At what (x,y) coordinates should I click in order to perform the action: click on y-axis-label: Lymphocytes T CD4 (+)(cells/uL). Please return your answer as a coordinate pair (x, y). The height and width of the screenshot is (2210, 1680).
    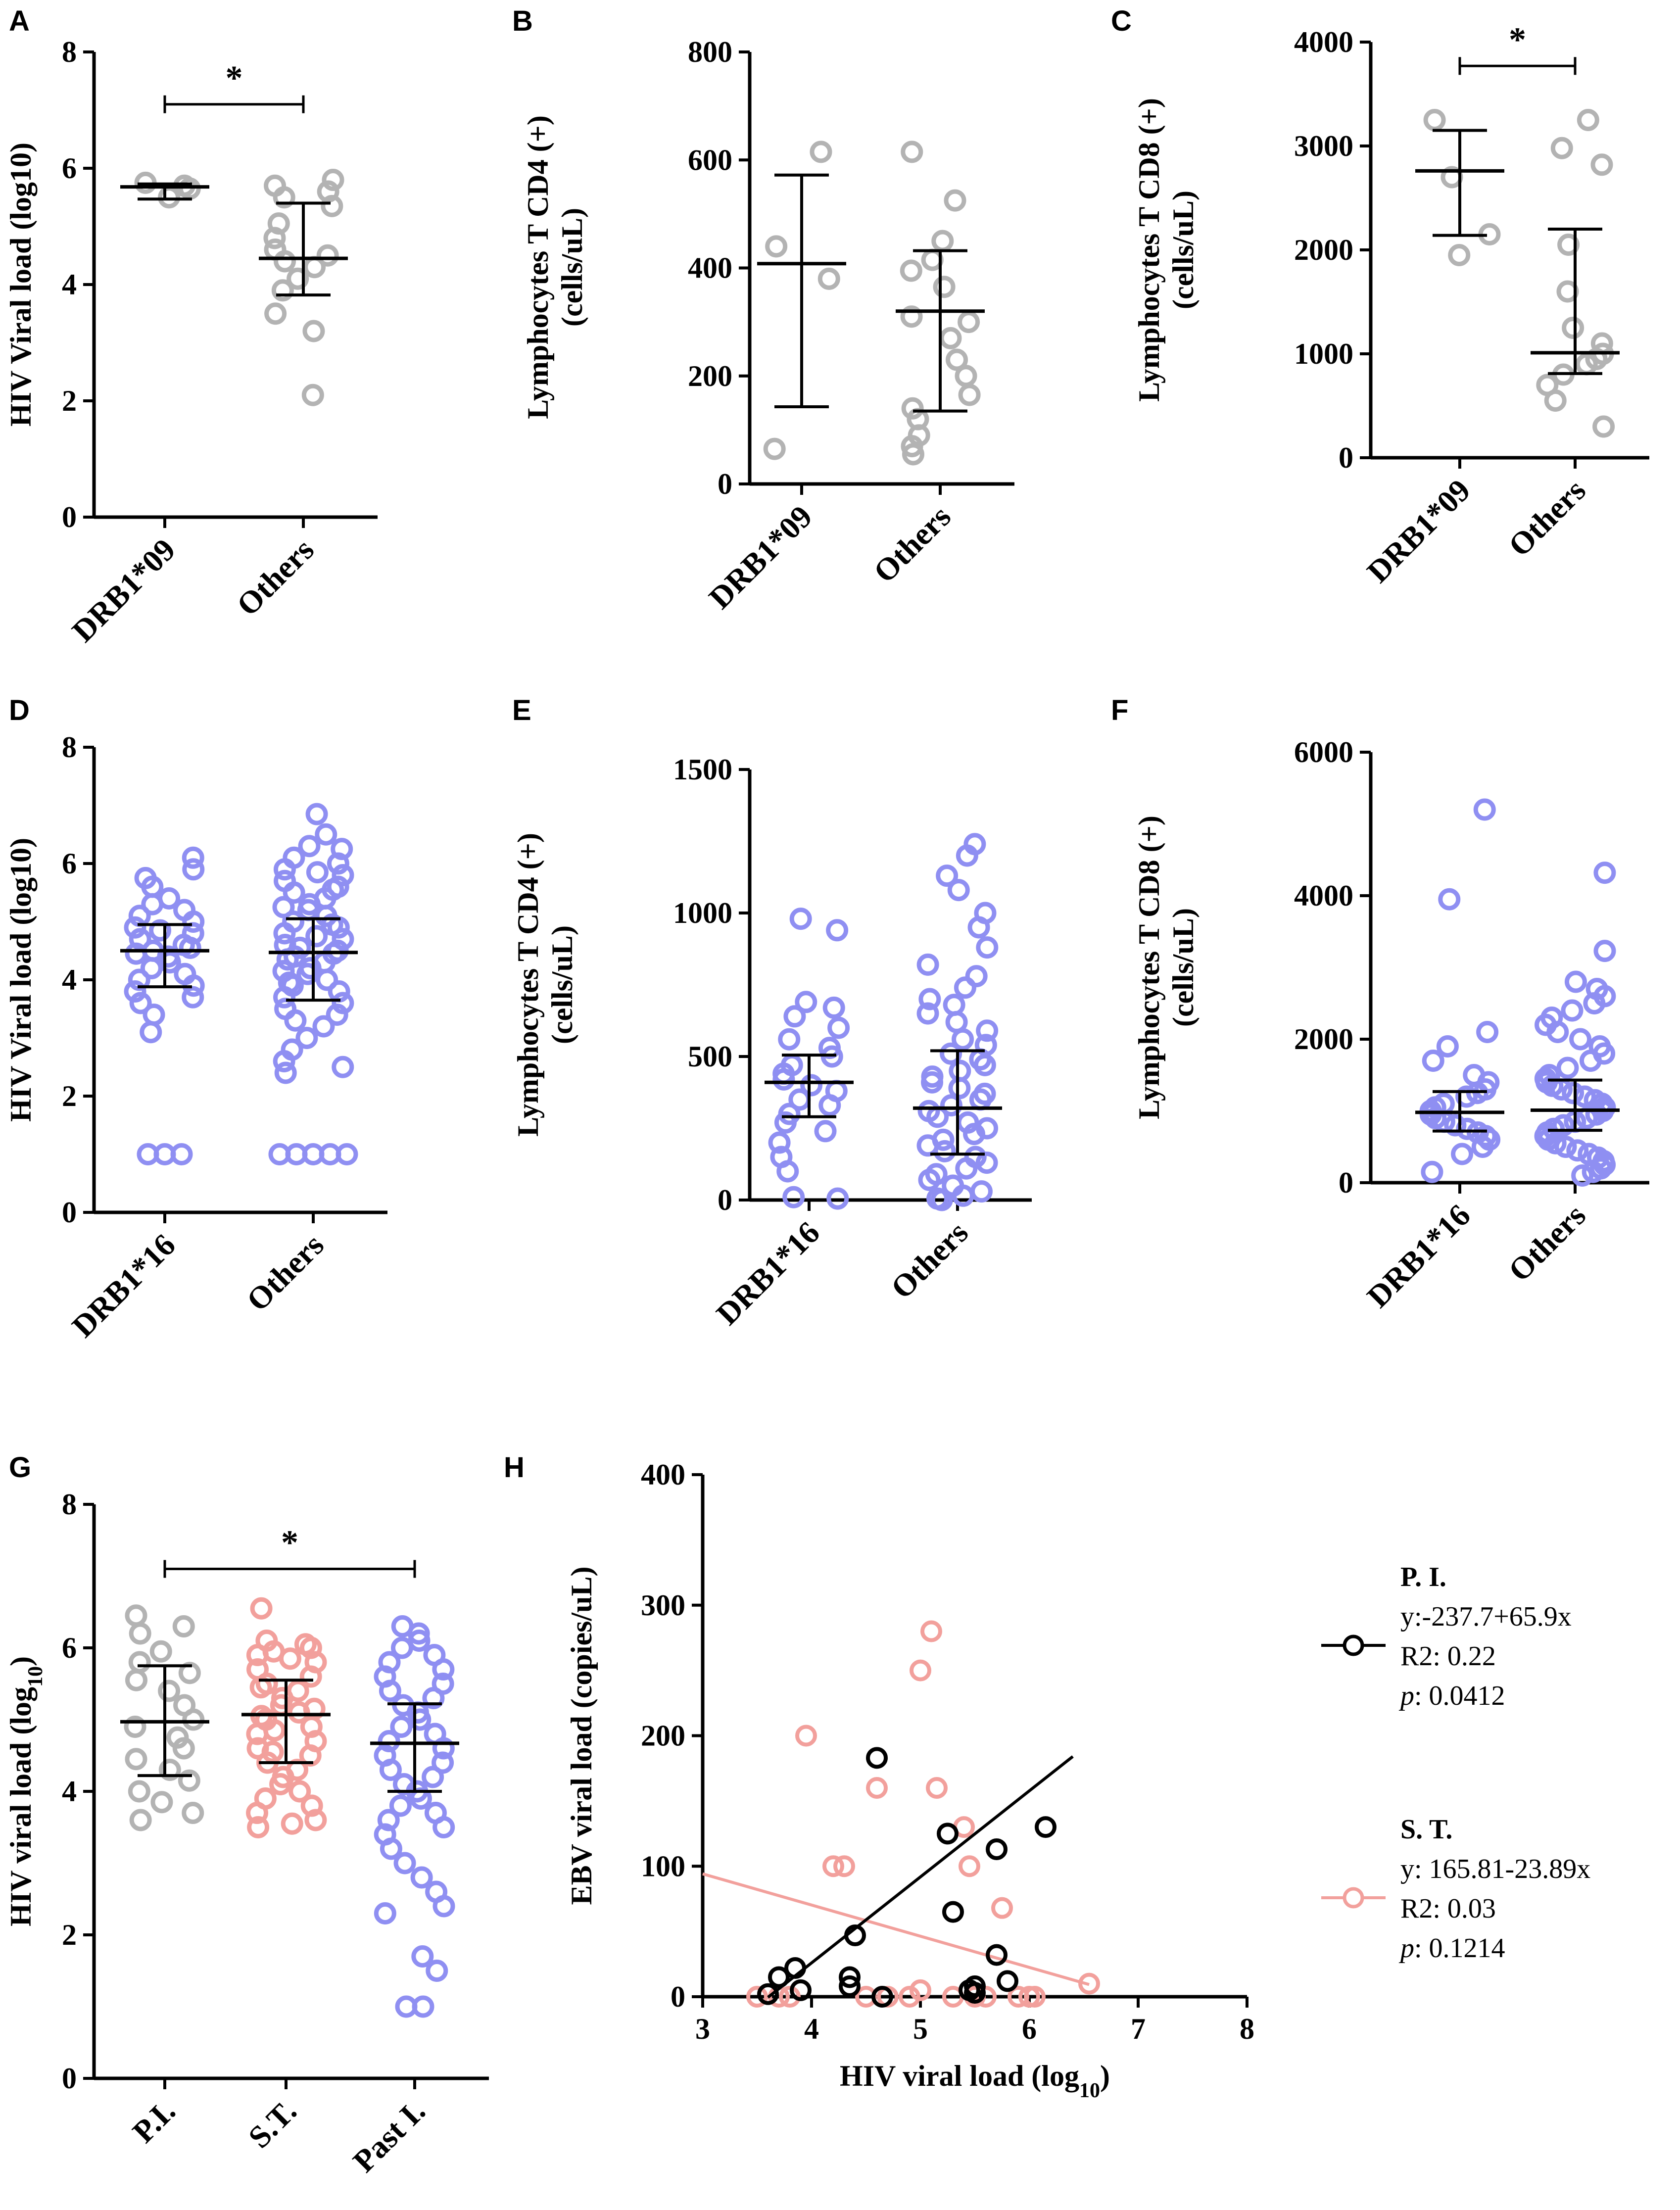
    Looking at the image, I should click on (545, 985).